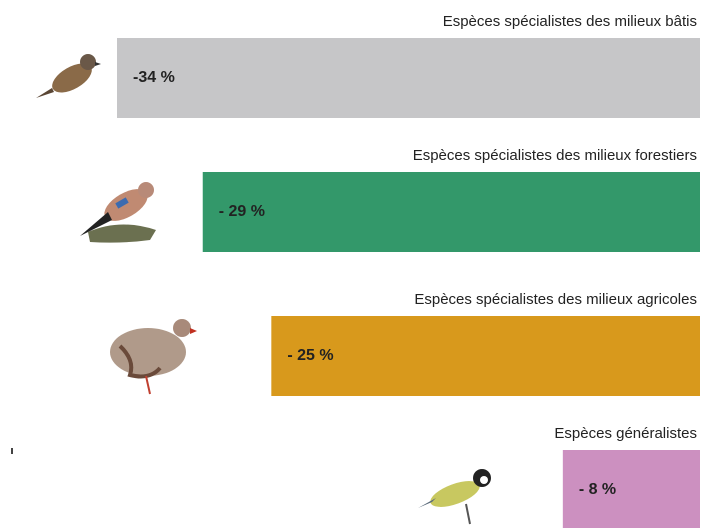 The width and height of the screenshot is (704, 528). Describe the element at coordinates (454, 497) in the screenshot. I see `tit-icon` at that location.